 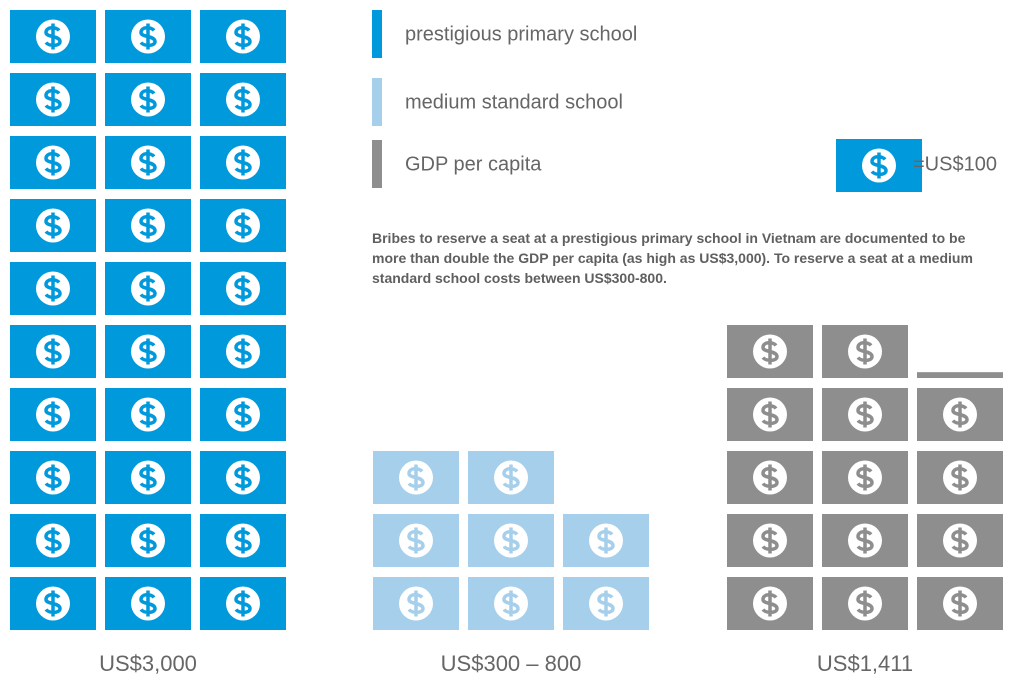 I want to click on unit-icon, so click(x=879, y=165).